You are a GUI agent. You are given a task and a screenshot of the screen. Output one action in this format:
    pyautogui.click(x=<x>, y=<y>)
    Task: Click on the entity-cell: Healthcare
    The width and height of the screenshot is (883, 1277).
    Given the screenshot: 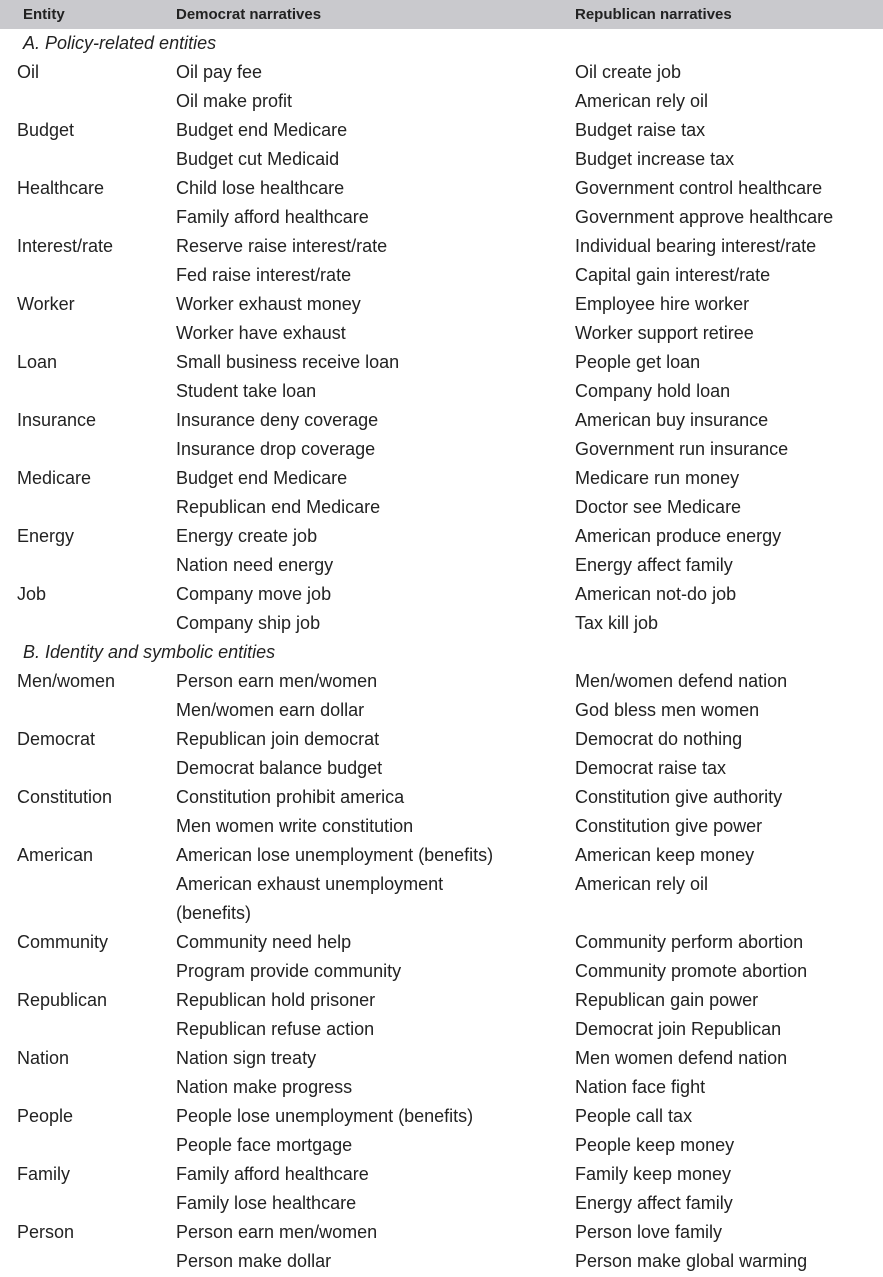 What is the action you would take?
    pyautogui.click(x=61, y=188)
    